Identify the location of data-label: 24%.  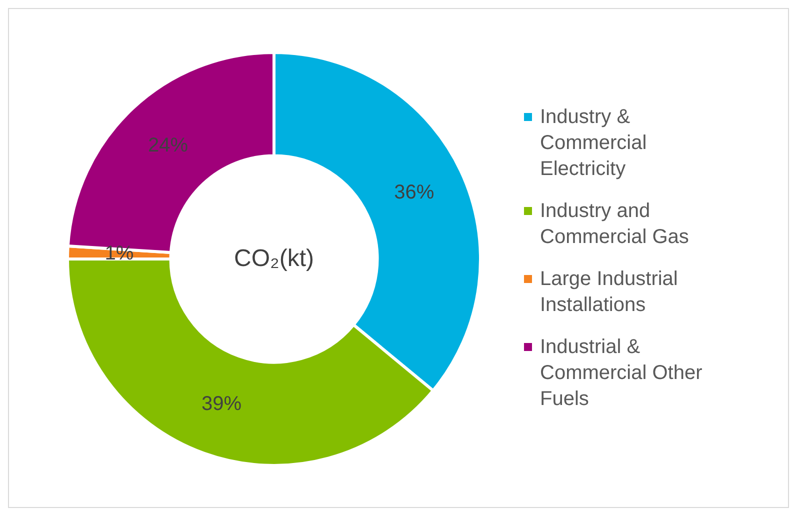
(168, 145).